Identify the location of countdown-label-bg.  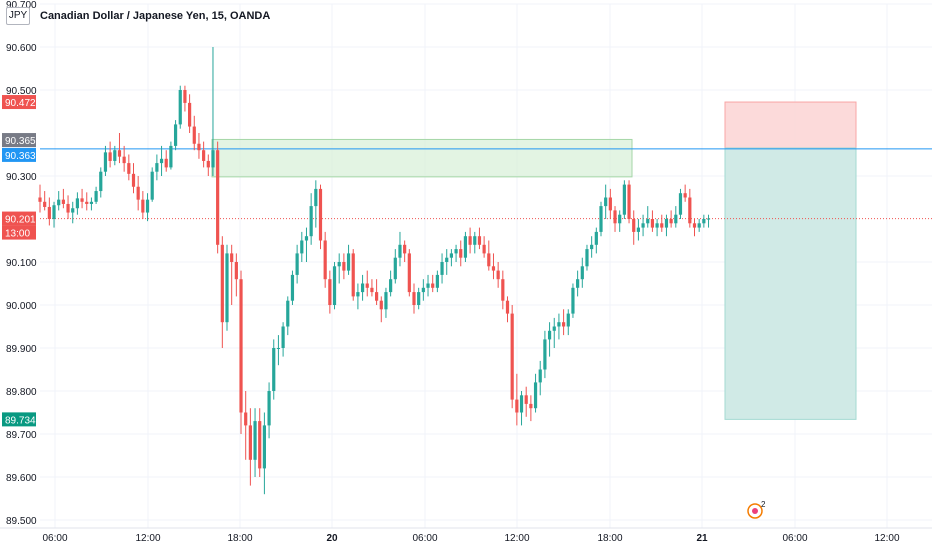
(19, 232).